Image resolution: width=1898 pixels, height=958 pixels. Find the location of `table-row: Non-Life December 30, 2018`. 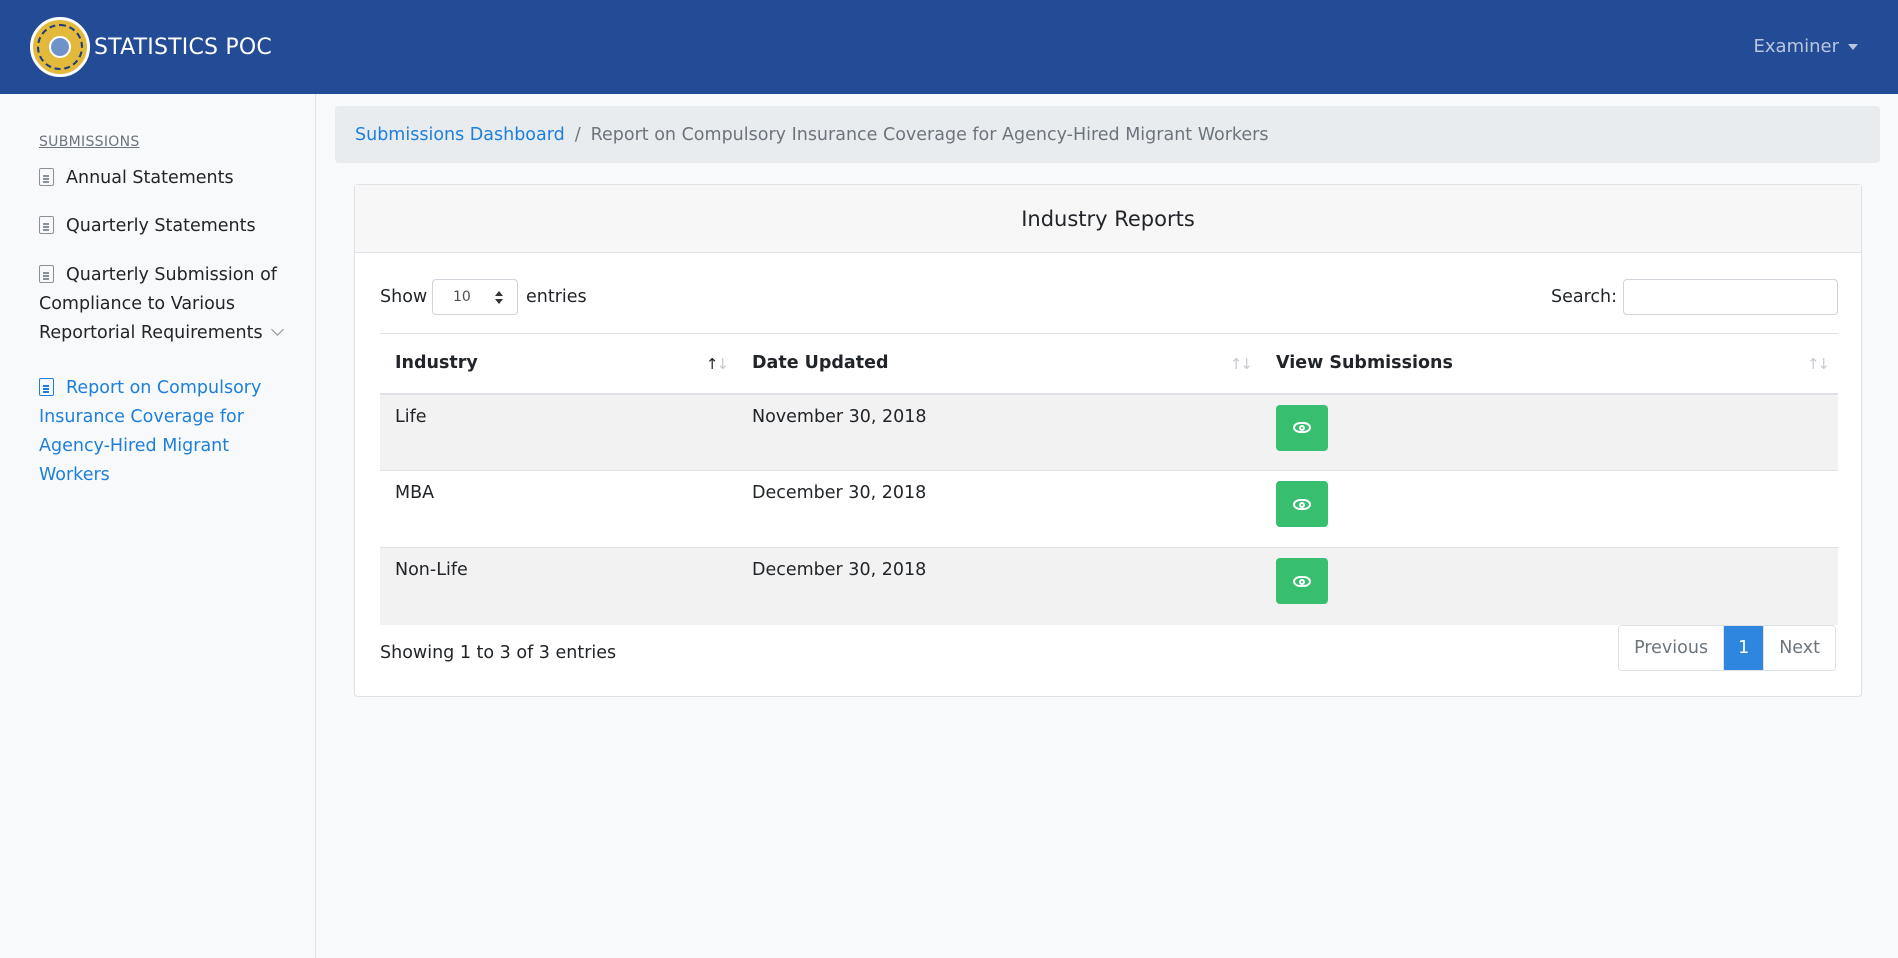

table-row: Non-Life December 30, 2018 is located at coordinates (1109, 586).